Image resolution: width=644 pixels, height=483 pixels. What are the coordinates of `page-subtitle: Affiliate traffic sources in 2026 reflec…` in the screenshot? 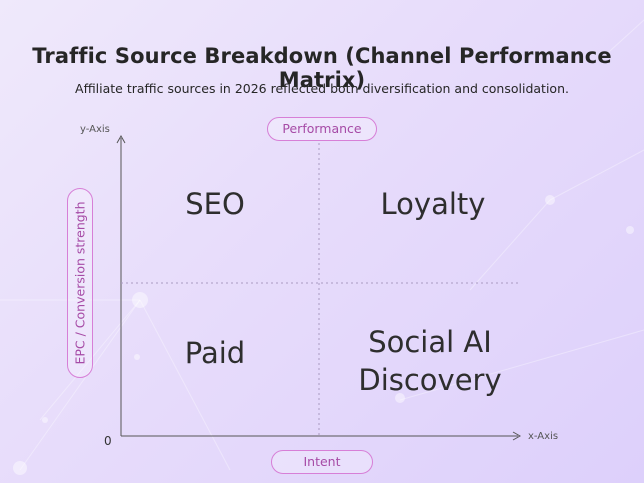 It's located at (322, 88).